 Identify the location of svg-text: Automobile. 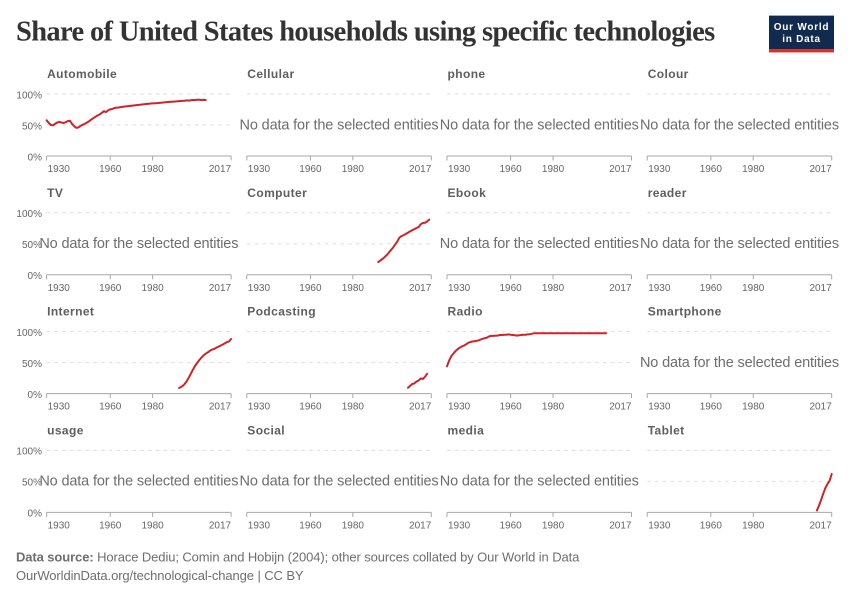
(82, 74).